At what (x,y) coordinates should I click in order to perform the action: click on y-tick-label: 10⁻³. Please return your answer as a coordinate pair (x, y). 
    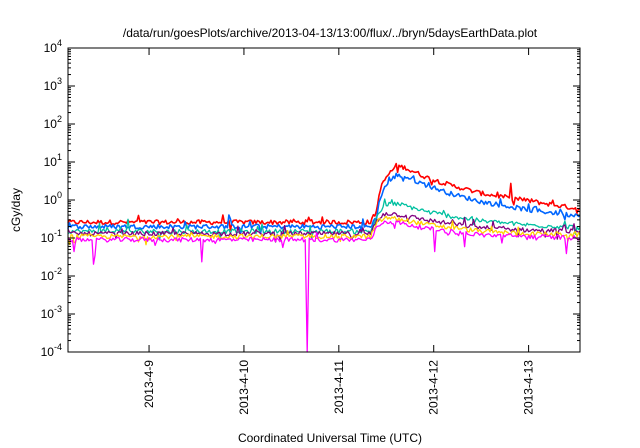
    Looking at the image, I should click on (51, 312).